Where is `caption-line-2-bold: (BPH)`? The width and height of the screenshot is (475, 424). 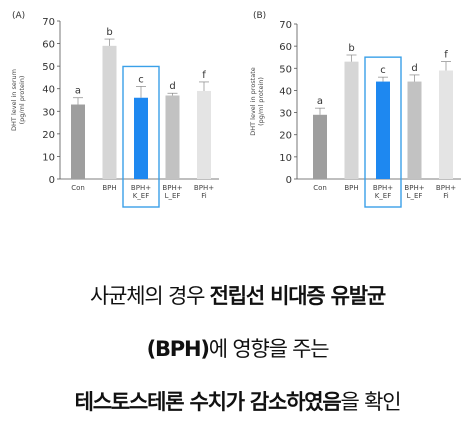 caption-line-2-bold: (BPH) is located at coordinates (178, 349).